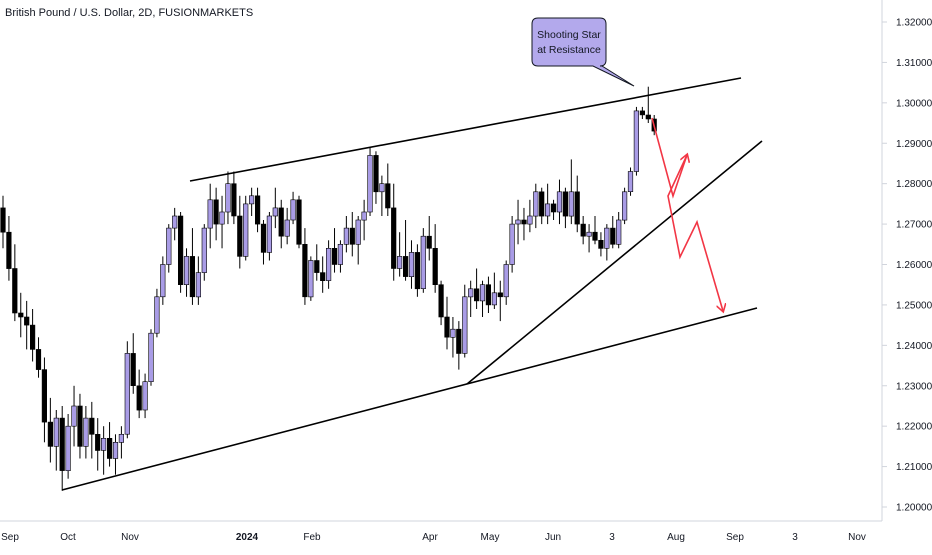 This screenshot has height=555, width=932. I want to click on short-term-support-trendline, so click(614, 262).